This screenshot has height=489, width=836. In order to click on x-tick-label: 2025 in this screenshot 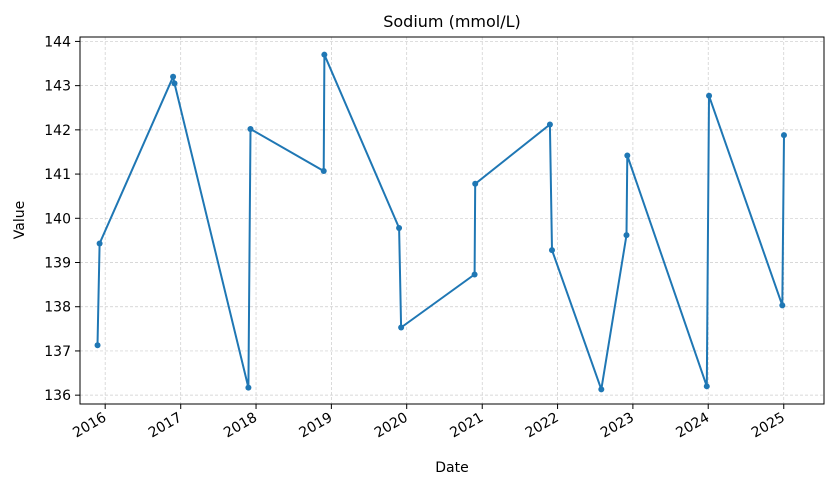, I will do `click(768, 426)`.